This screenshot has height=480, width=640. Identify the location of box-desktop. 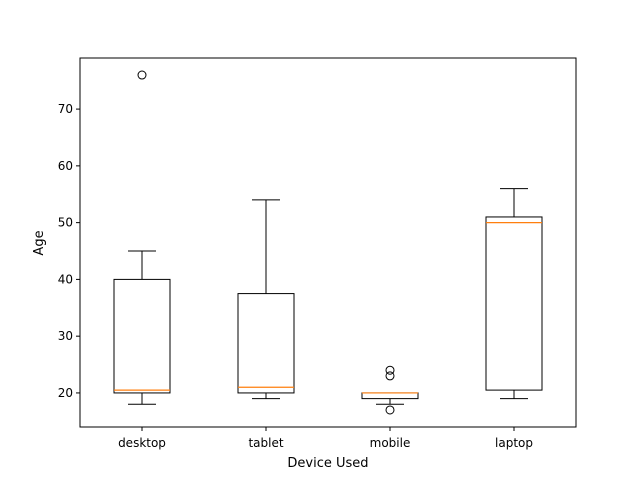
(142, 237).